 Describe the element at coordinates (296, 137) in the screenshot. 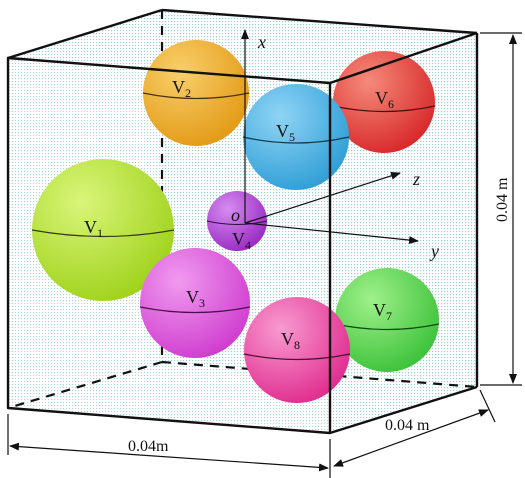

I see `sphere-V5: V5` at that location.